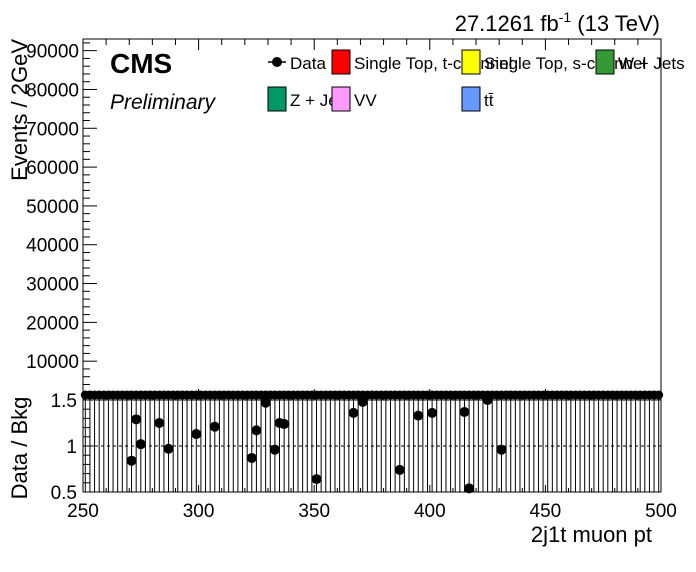 Image resolution: width=696 pixels, height=572 pixels. I want to click on legend-marker, so click(277, 62).